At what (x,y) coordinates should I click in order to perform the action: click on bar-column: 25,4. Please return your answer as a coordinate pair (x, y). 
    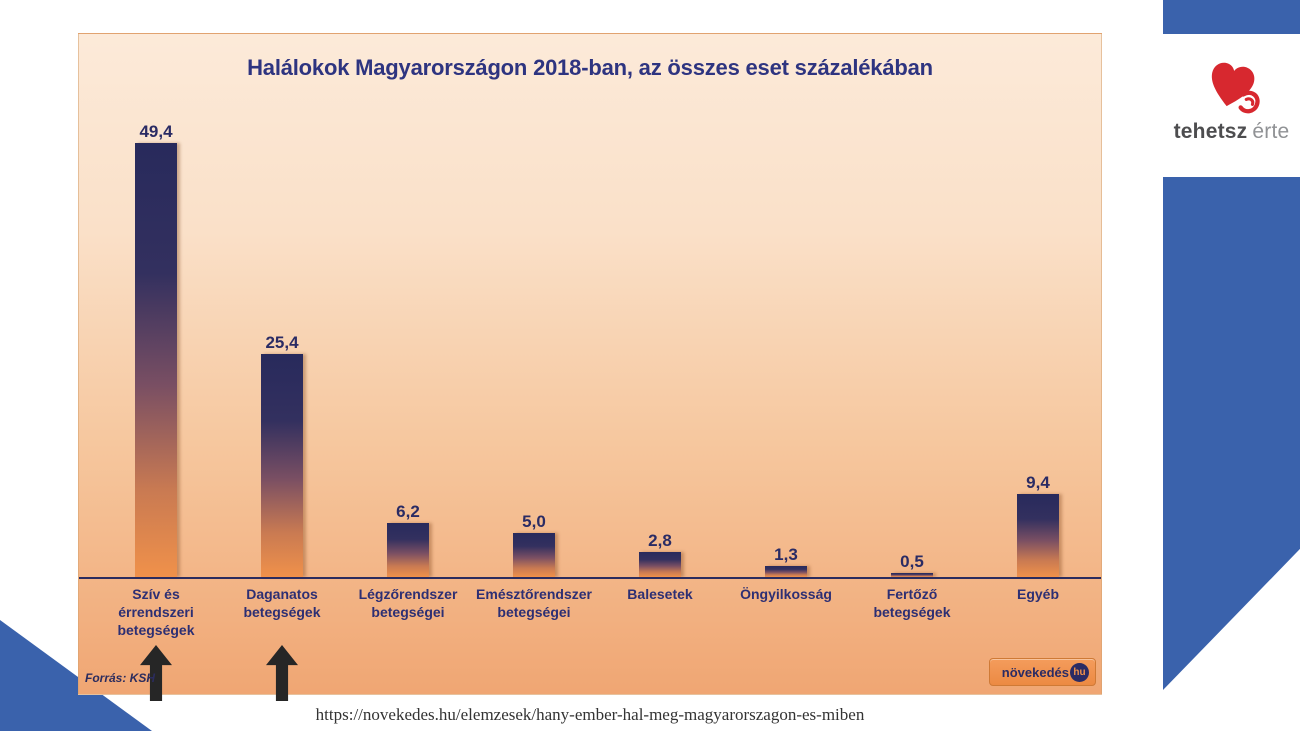
    Looking at the image, I should click on (282, 305).